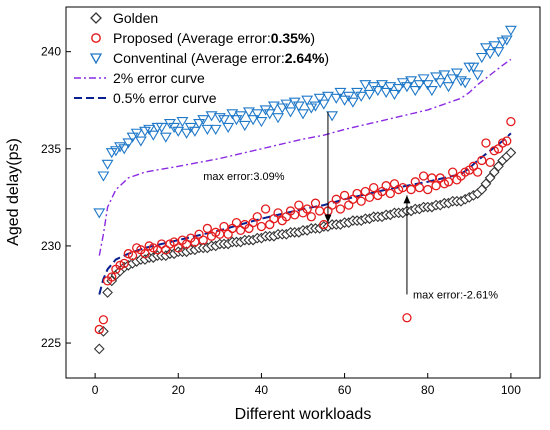 The height and width of the screenshot is (430, 550). What do you see at coordinates (165, 98) in the screenshot?
I see `legend-05pct-label: 0.5% error curve` at bounding box center [165, 98].